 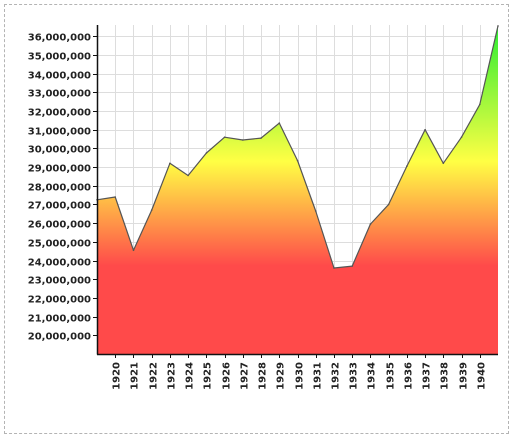 What do you see at coordinates (336, 376) in the screenshot?
I see `x-tick-label: 1932` at bounding box center [336, 376].